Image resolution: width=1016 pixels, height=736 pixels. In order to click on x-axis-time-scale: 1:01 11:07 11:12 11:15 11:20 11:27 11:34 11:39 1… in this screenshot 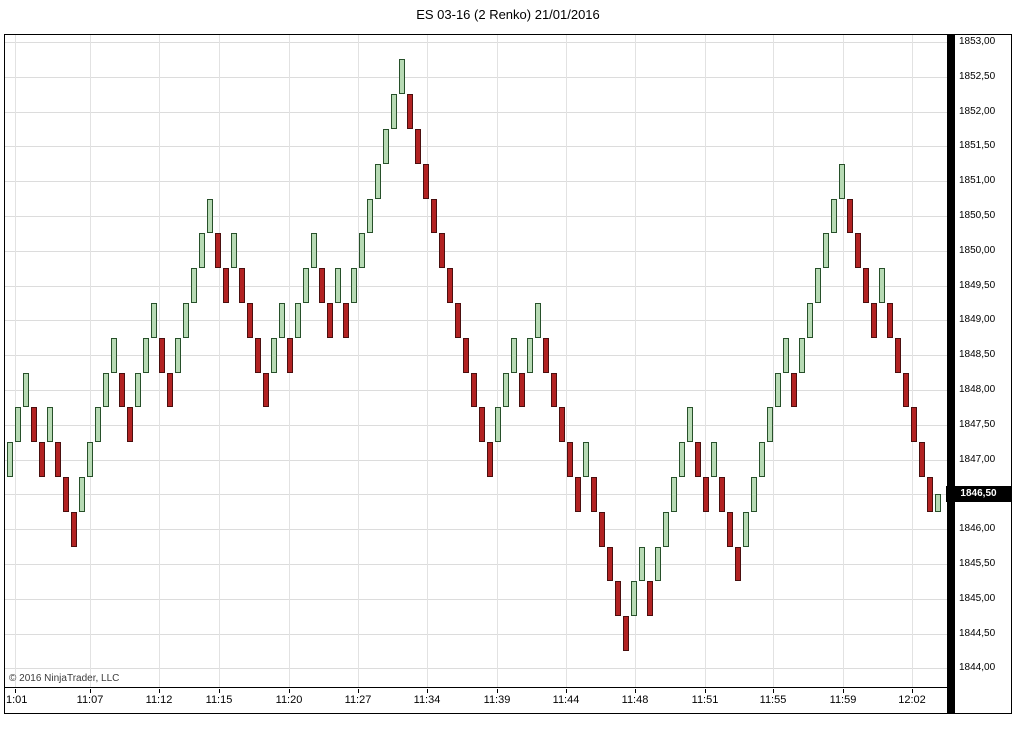, I will do `click(476, 700)`.